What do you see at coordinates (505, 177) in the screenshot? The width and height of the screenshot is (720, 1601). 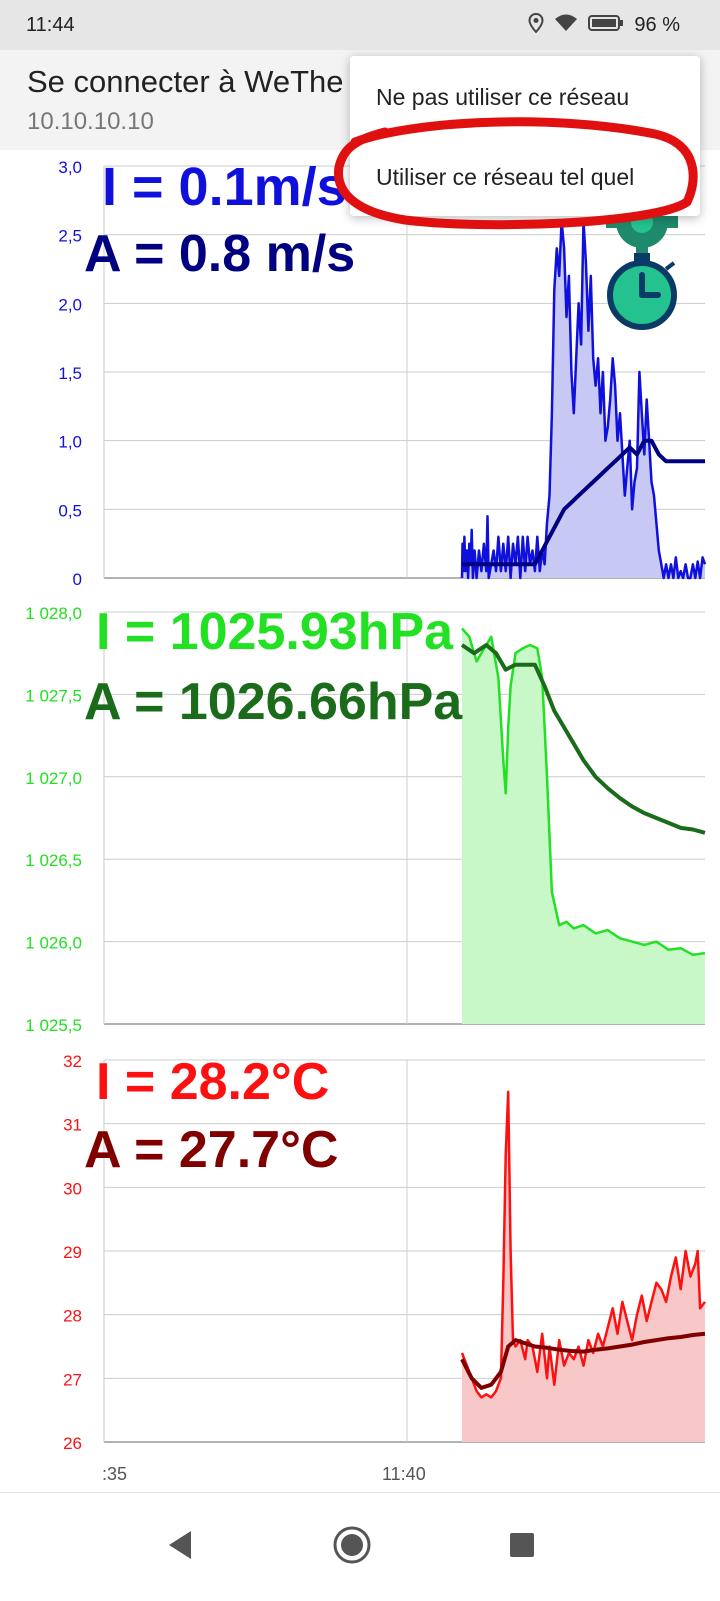 I see `menu-item-use-network-as-is: Utiliser ce réseau tel quel` at bounding box center [505, 177].